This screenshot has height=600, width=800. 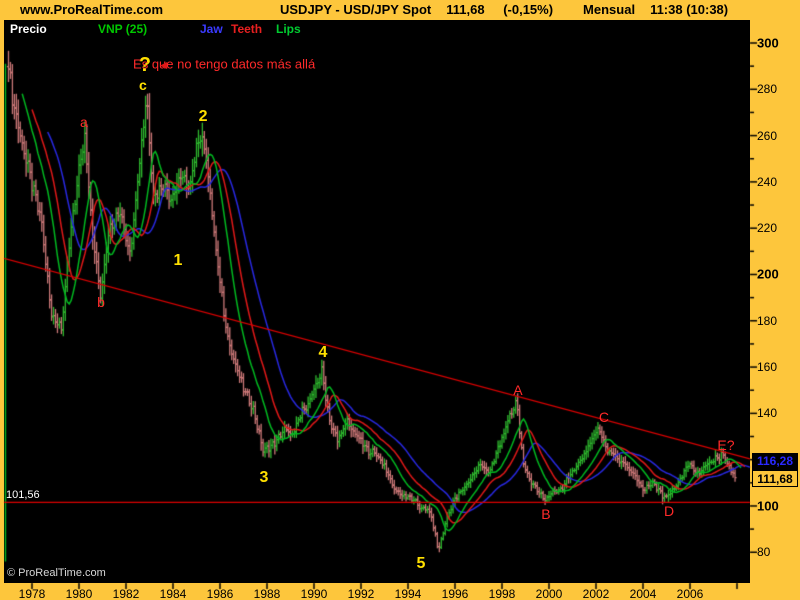 What do you see at coordinates (500, 9) in the screenshot?
I see `last-price-quote: 111,68 (-0,15%)` at bounding box center [500, 9].